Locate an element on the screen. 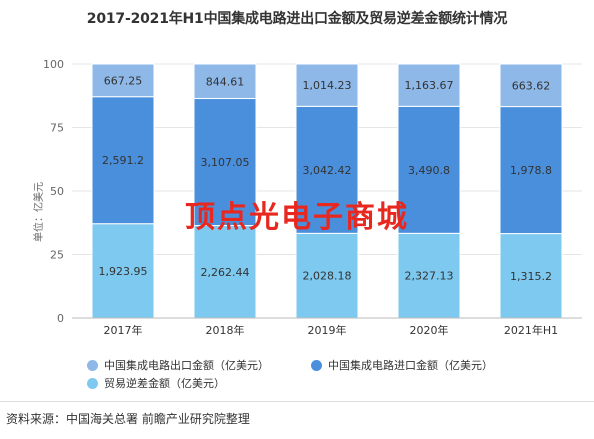 The width and height of the screenshot is (594, 439). x-tick-label: 2018年 is located at coordinates (225, 330).